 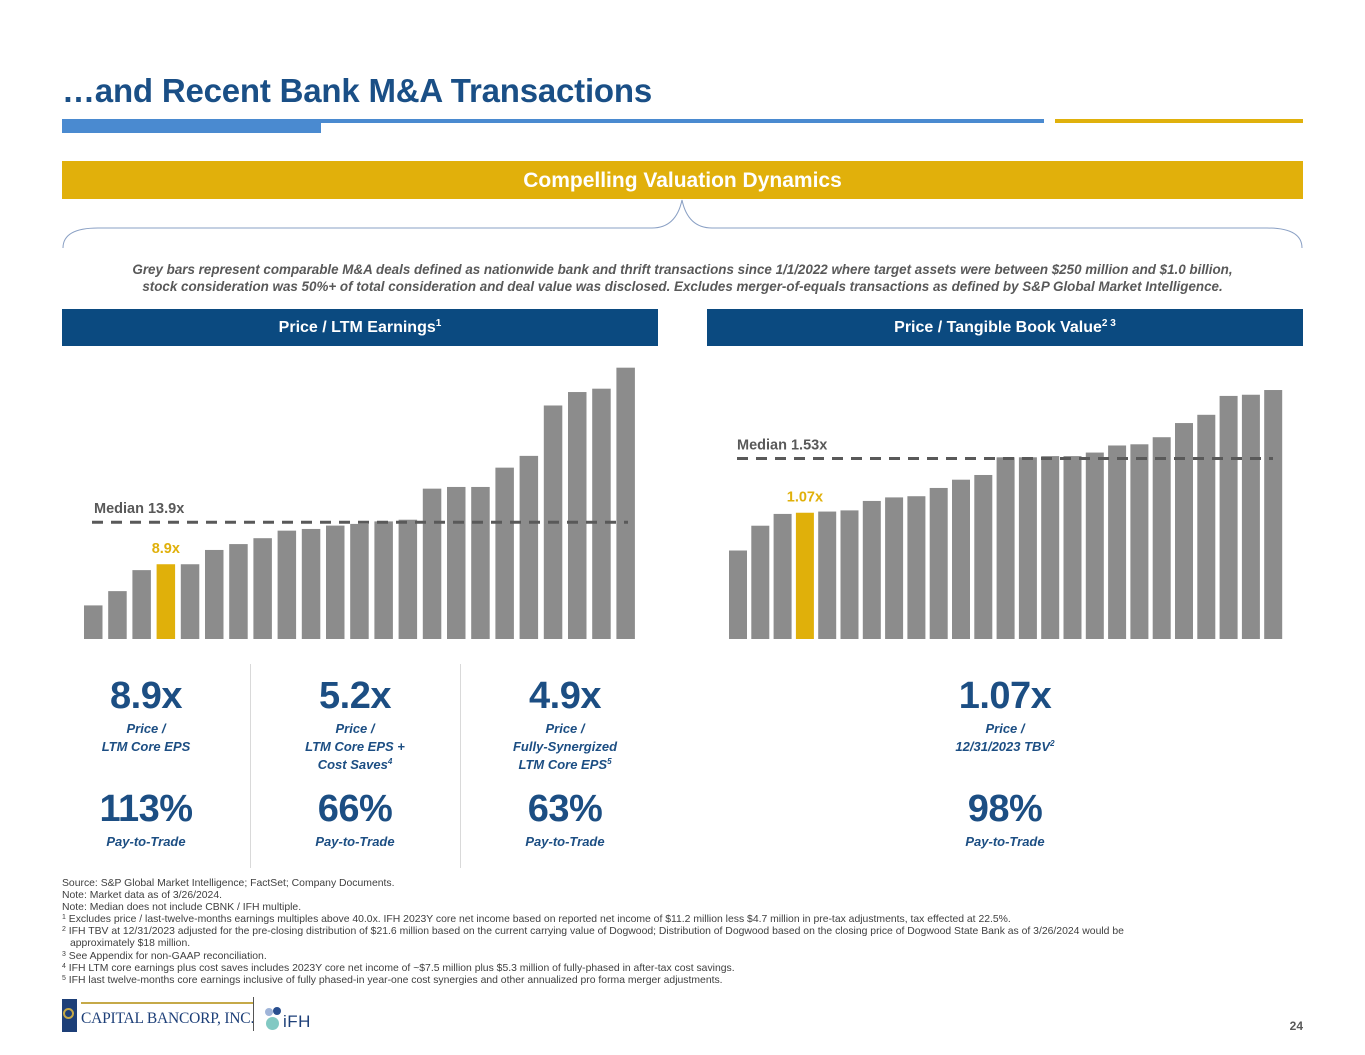 What do you see at coordinates (64, 930) in the screenshot?
I see `footnote-number: 2` at bounding box center [64, 930].